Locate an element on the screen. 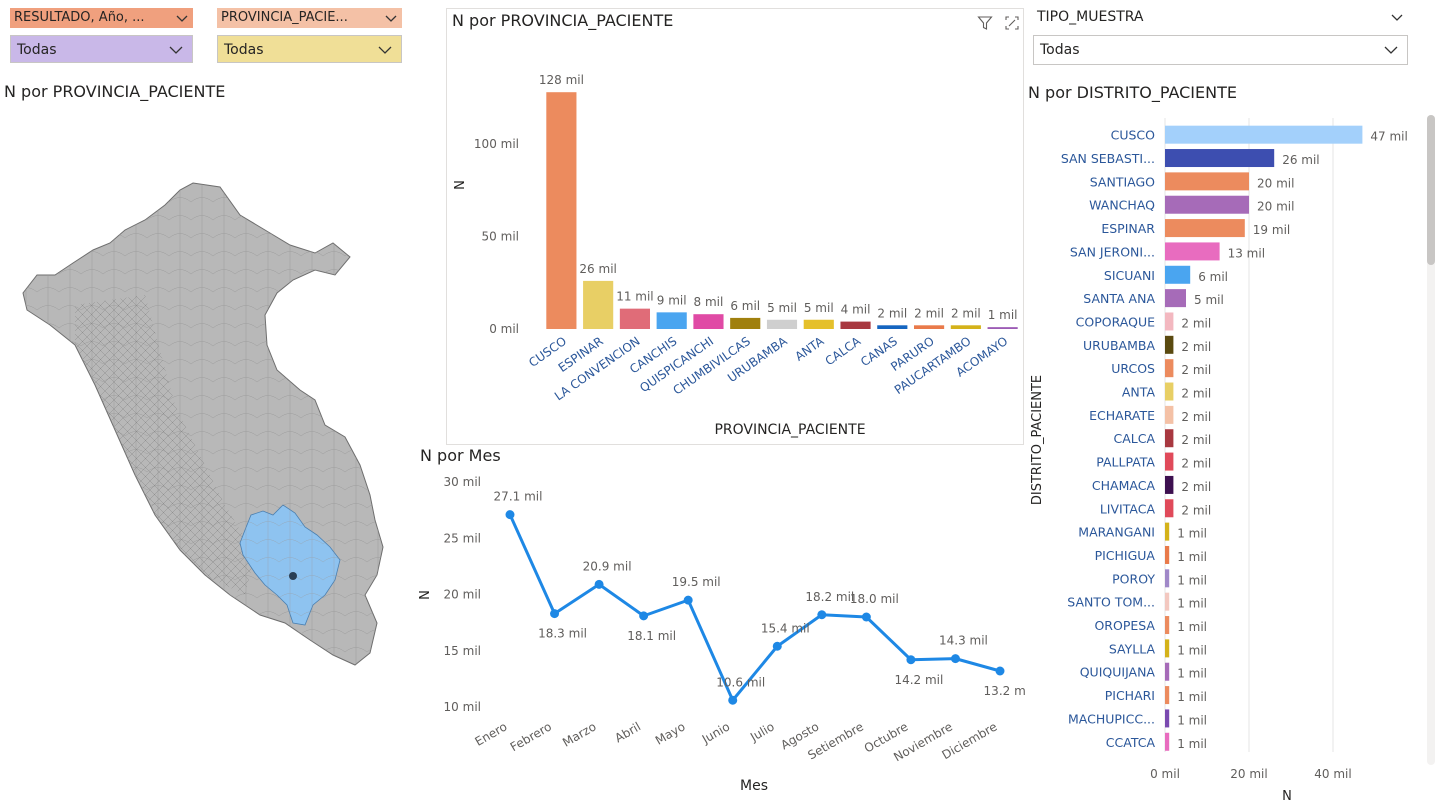 The width and height of the screenshot is (1441, 807). y-tick-label: 10 mil is located at coordinates (462, 707).